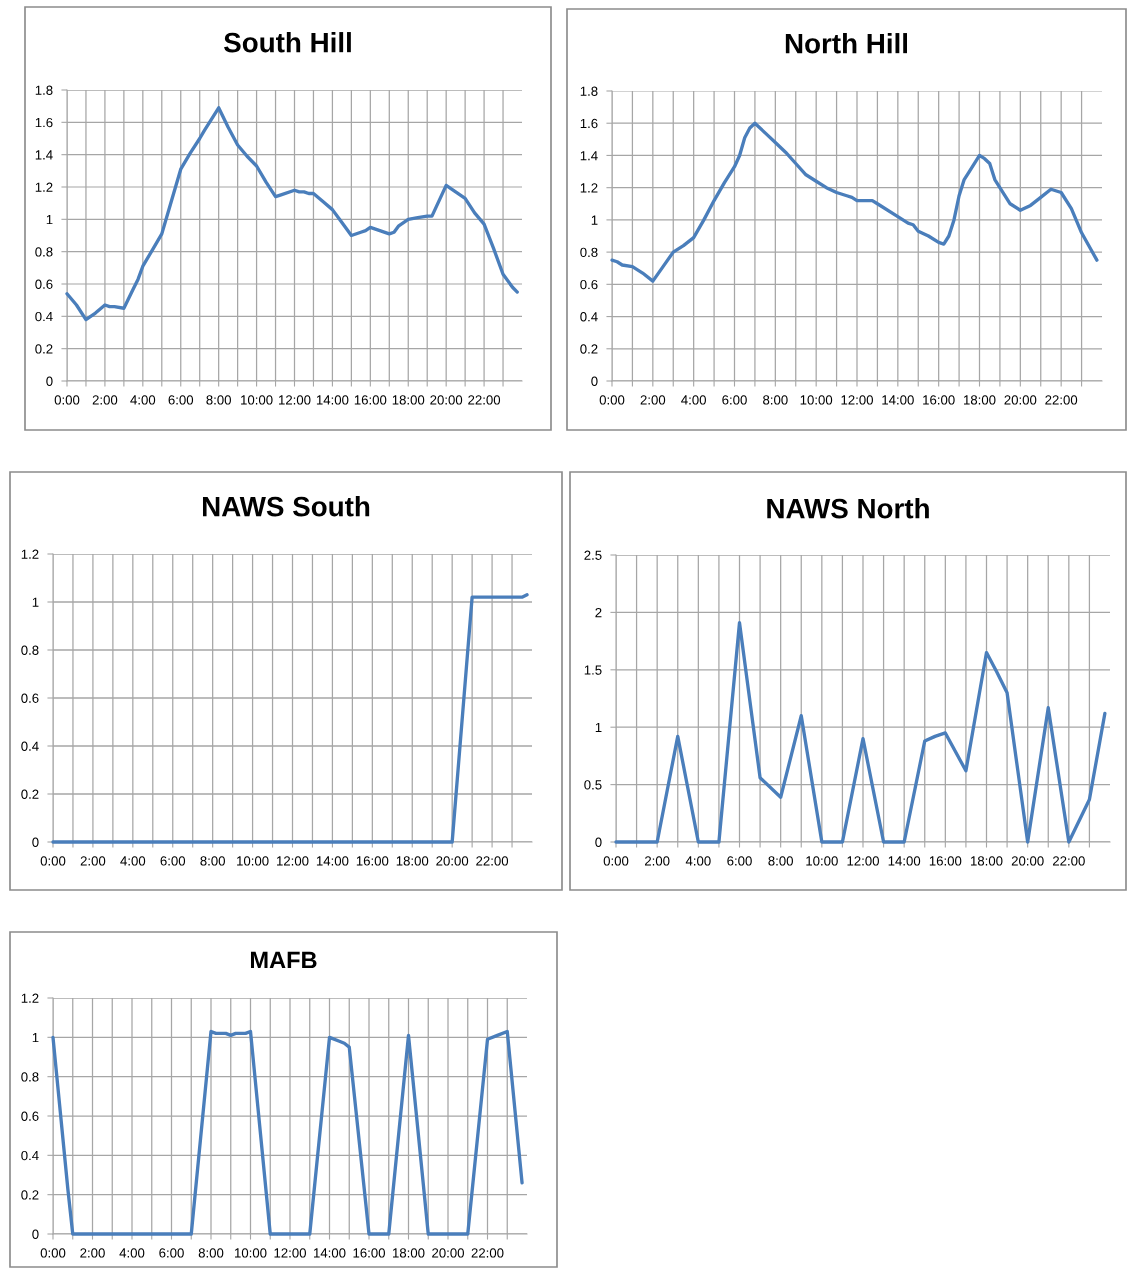 Image resolution: width=1127 pixels, height=1268 pixels. Describe the element at coordinates (44, 122) in the screenshot. I see `y-tick-label: 1.6` at that location.